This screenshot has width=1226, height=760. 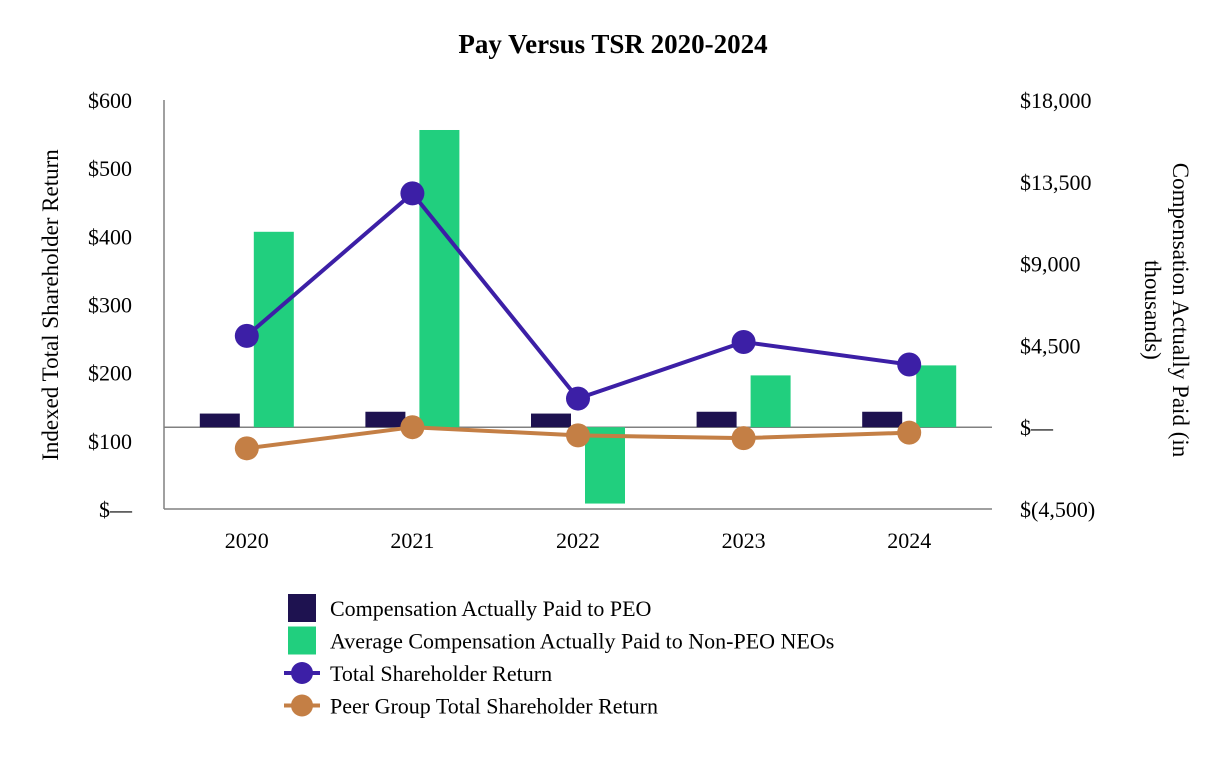 What do you see at coordinates (744, 540) in the screenshot?
I see `x-tick-label: 2023` at bounding box center [744, 540].